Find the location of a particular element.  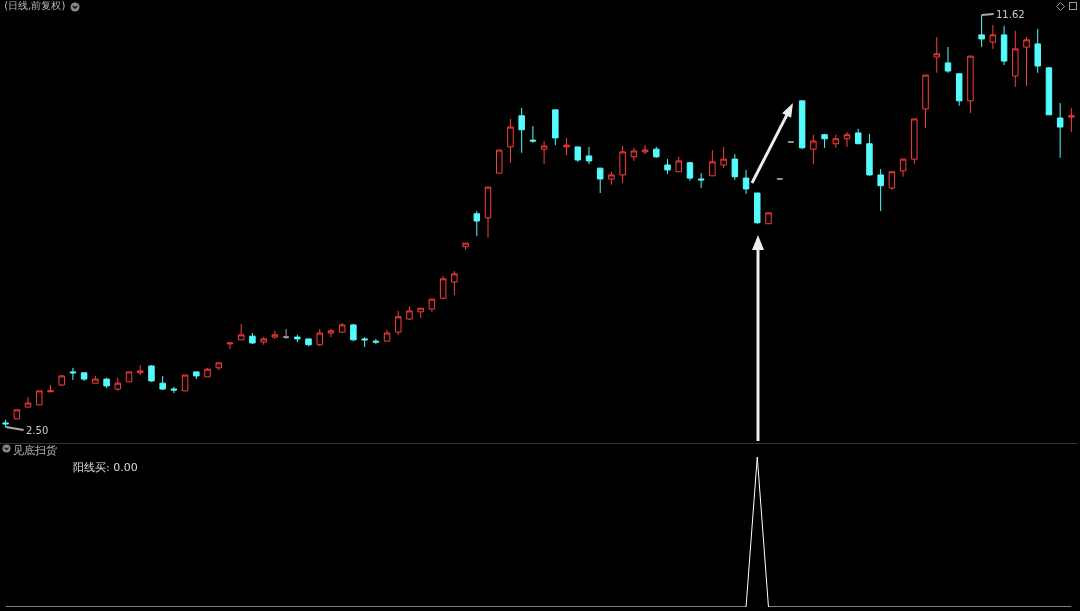

annotation: 2.50 is located at coordinates (37, 430).